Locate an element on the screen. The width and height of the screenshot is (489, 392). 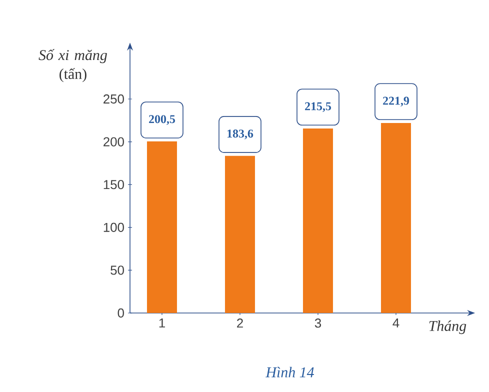
data-label: 183,6 is located at coordinates (240, 135).